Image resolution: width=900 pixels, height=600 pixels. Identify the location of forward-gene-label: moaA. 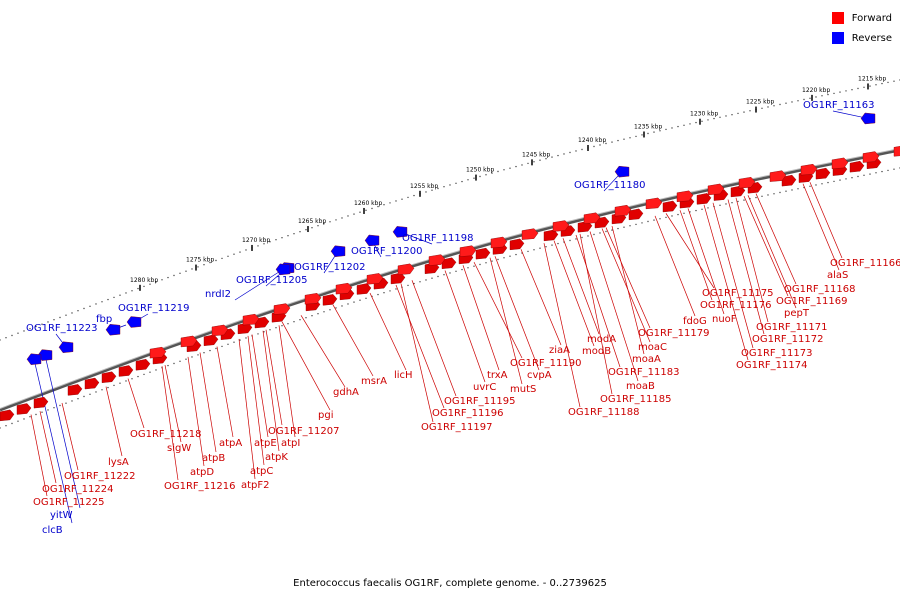
(646, 359).